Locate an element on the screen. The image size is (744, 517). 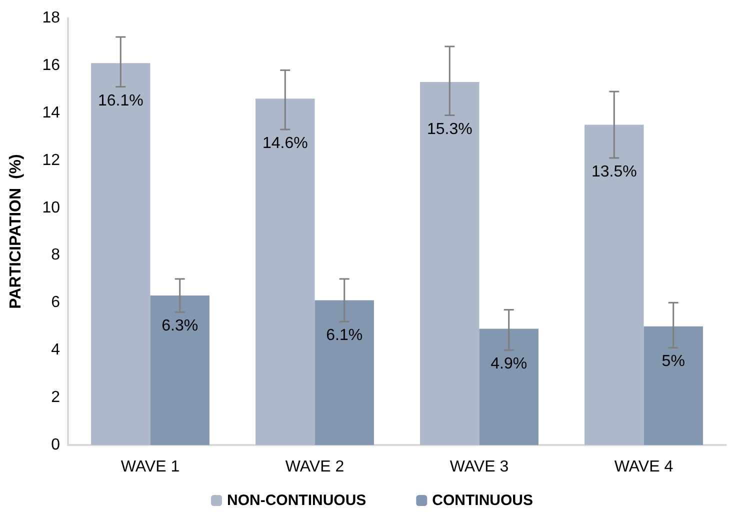
data-label: 16.1% is located at coordinates (121, 101).